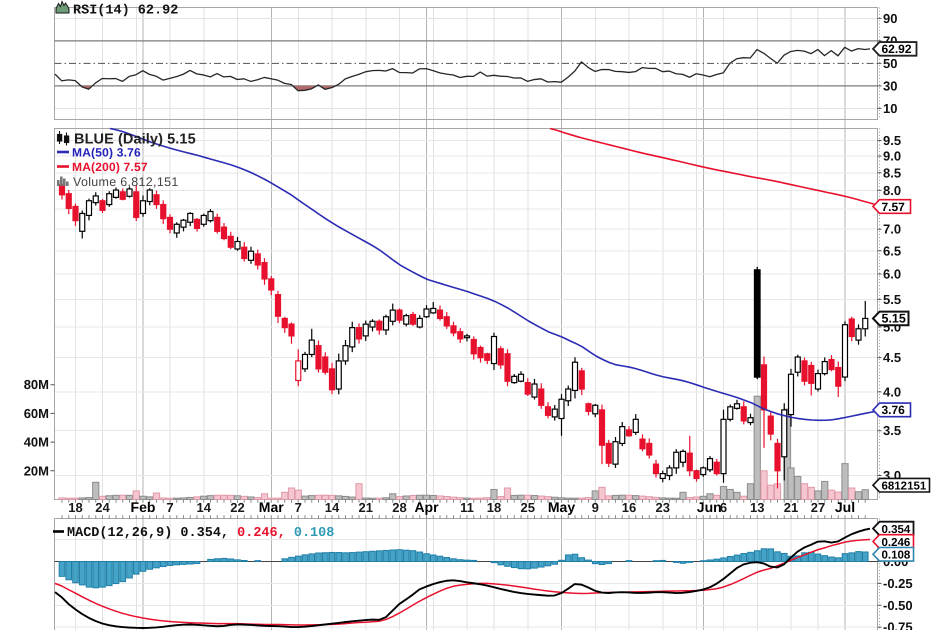 Image resolution: width=936 pixels, height=635 pixels. Describe the element at coordinates (898, 583) in the screenshot. I see `svg-text: -0.25` at that location.